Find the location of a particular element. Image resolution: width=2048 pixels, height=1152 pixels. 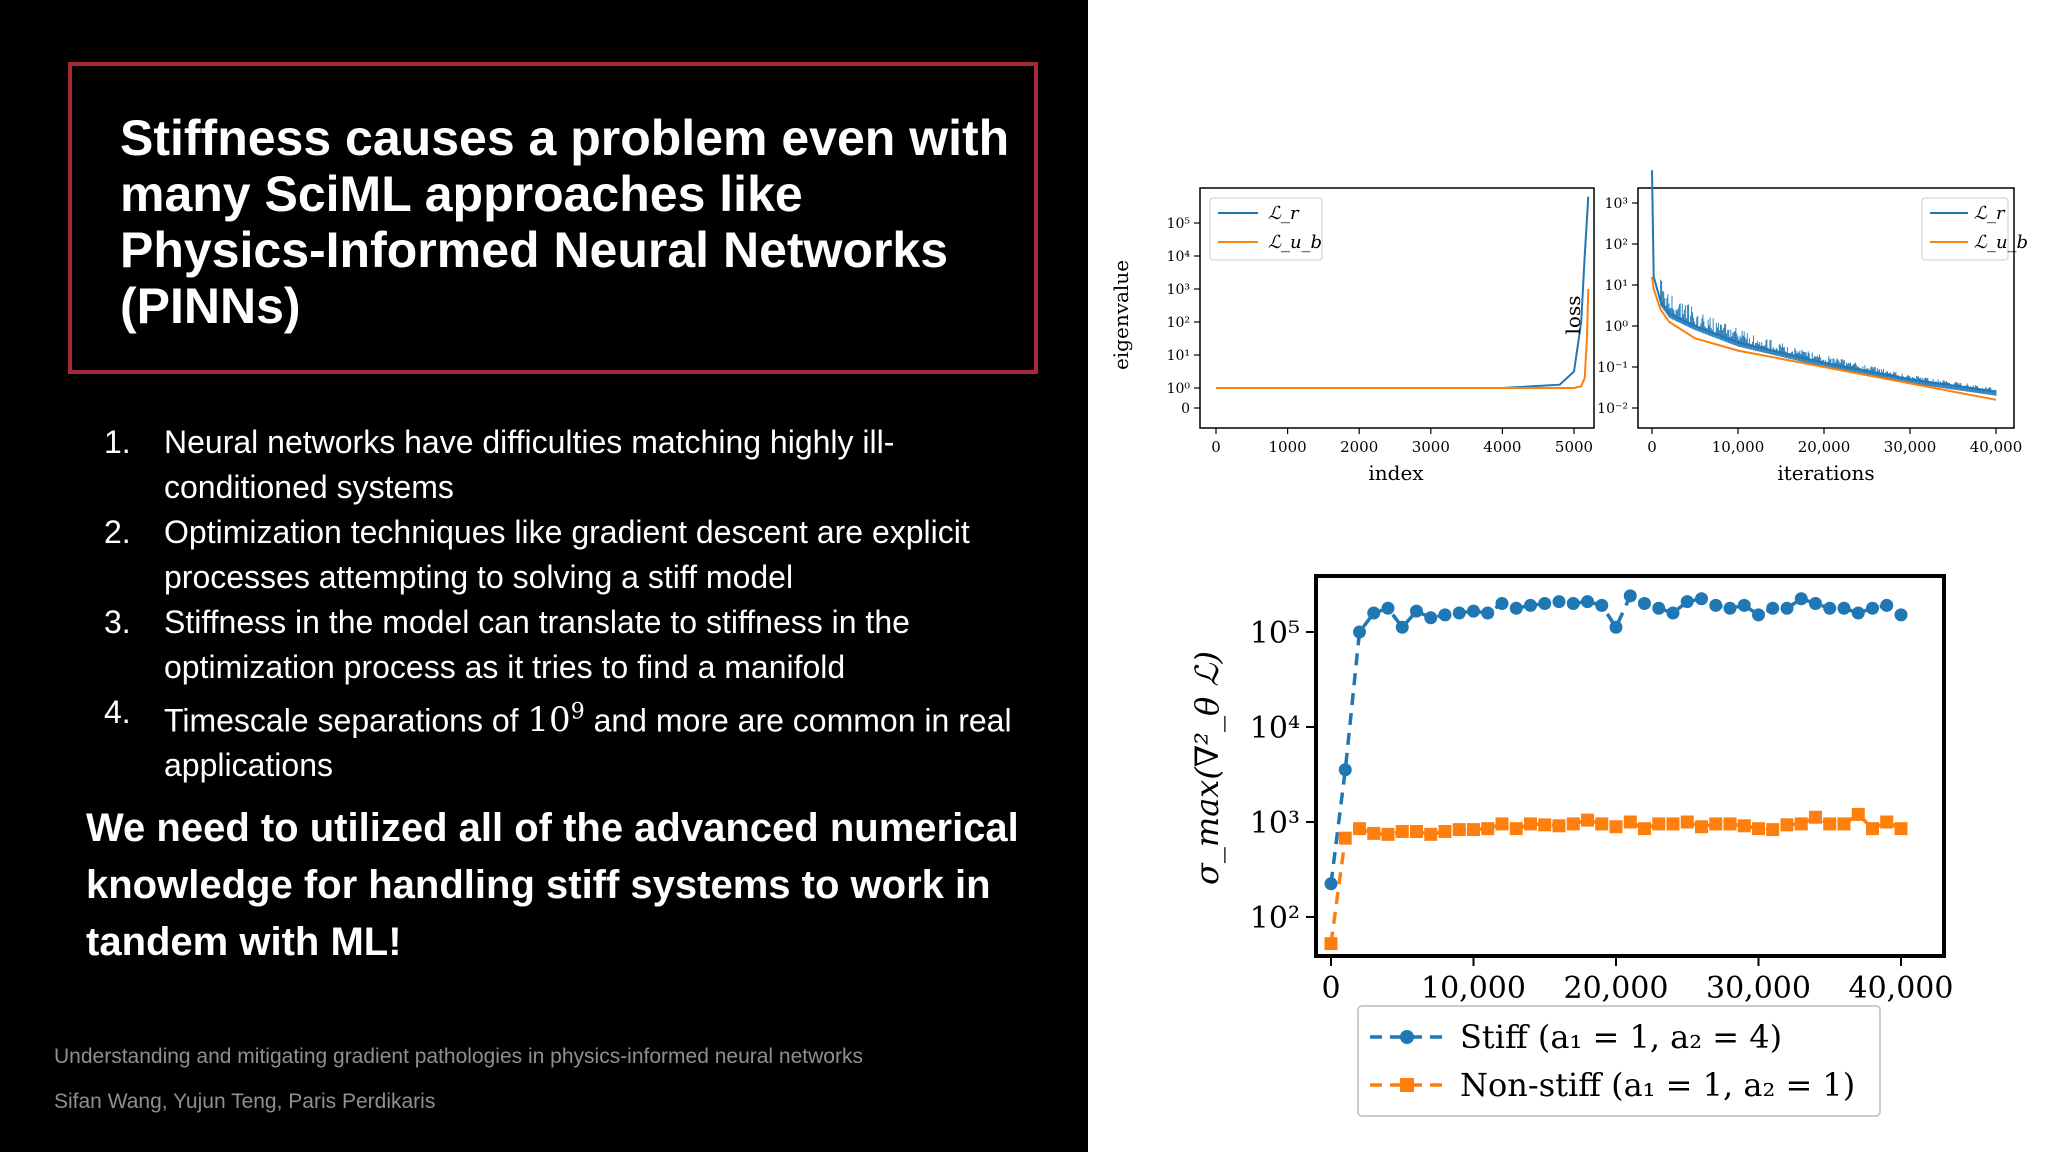

x-tick-label: 3000 is located at coordinates (1431, 447).